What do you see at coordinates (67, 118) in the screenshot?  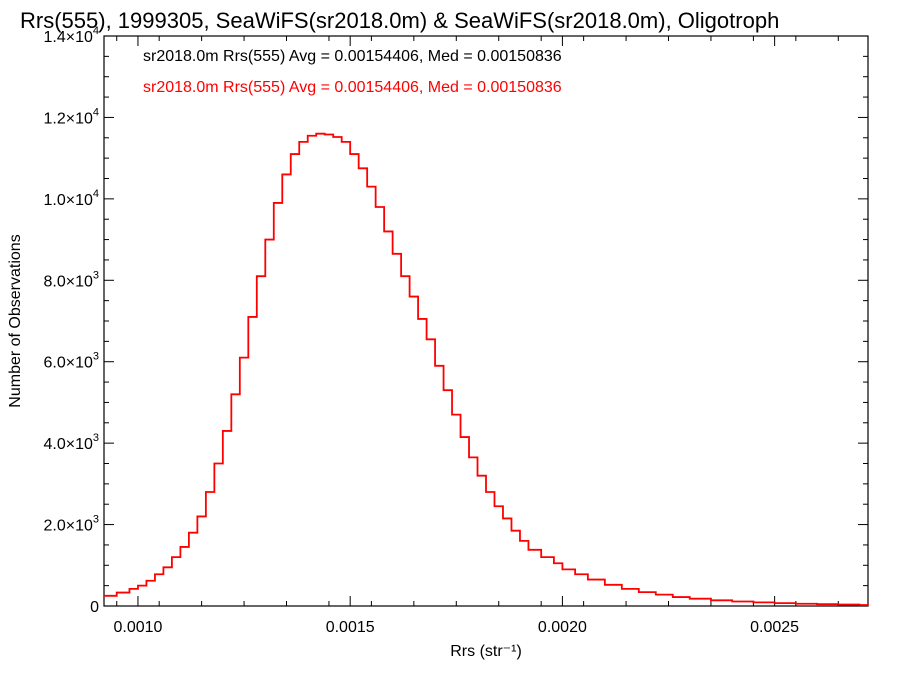 I see `y-tick-mantissa: 1.2×10` at bounding box center [67, 118].